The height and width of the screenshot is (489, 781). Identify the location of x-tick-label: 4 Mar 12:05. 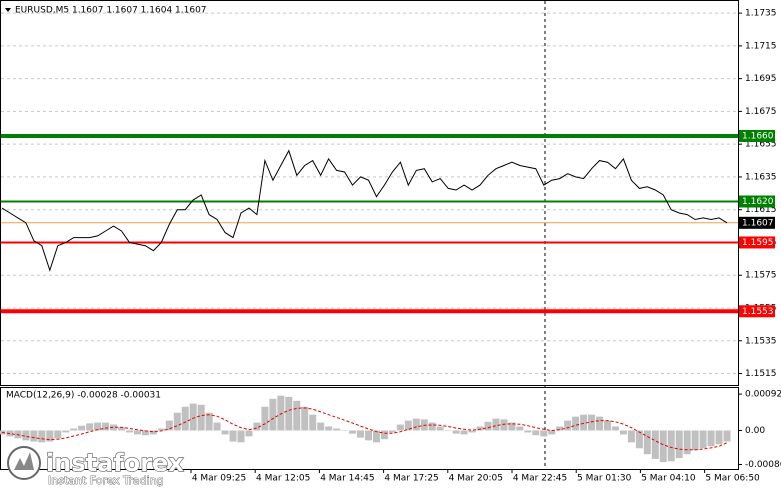
(283, 479).